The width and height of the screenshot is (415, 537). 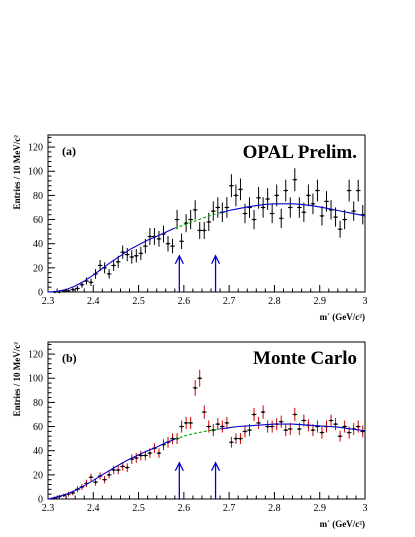 I want to click on y-tick-label: 60, so click(x=38, y=220).